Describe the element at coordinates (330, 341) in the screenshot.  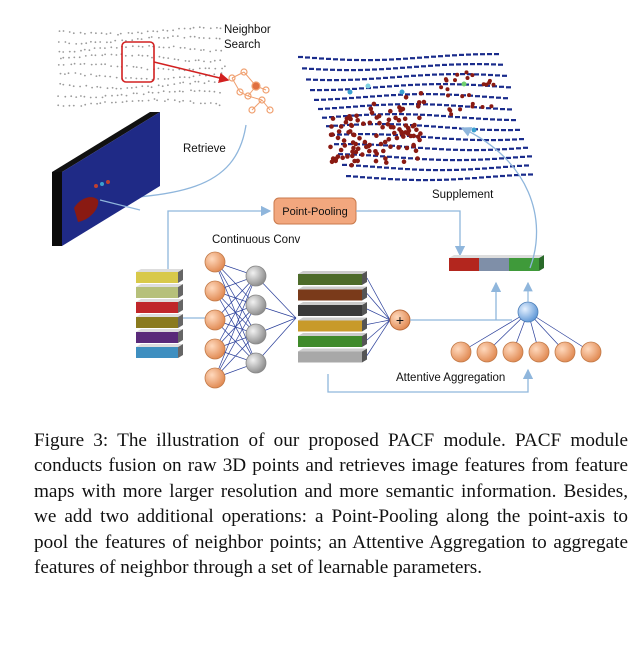
I see `conv-feature-bar` at that location.